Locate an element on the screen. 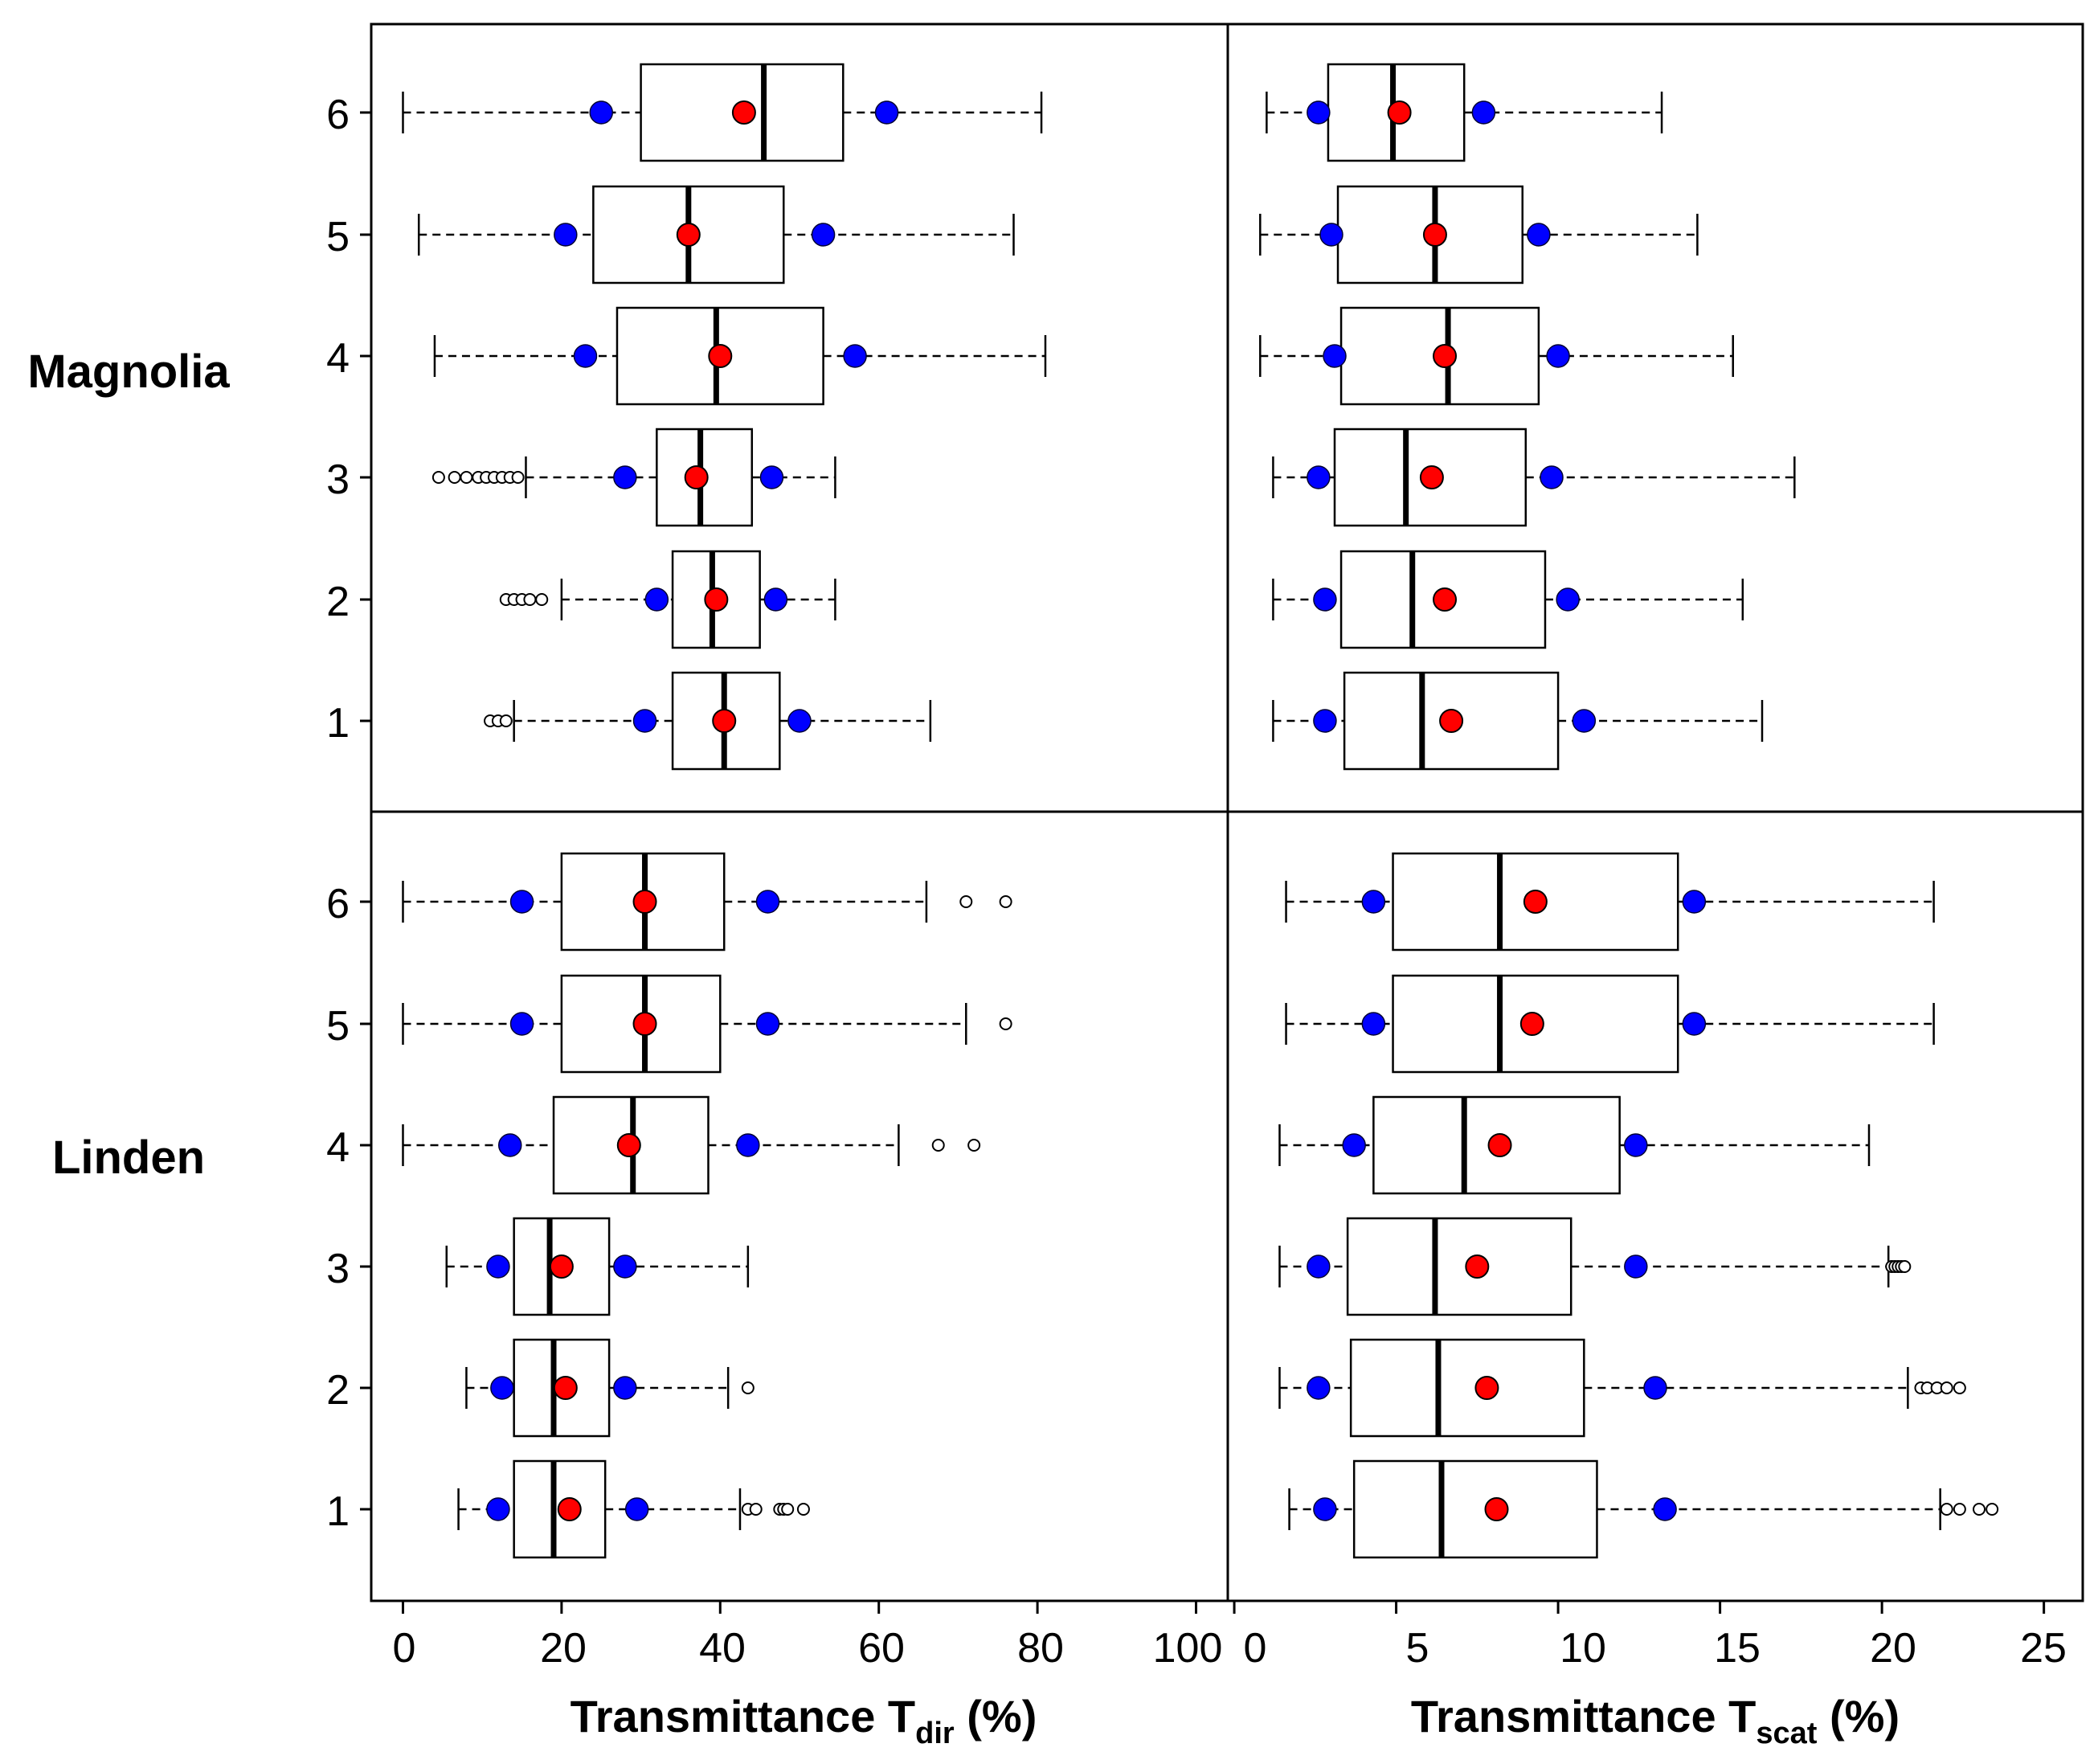 Image resolution: width=2098 pixels, height=1764 pixels. y-tick-label: 2 is located at coordinates (338, 1390).